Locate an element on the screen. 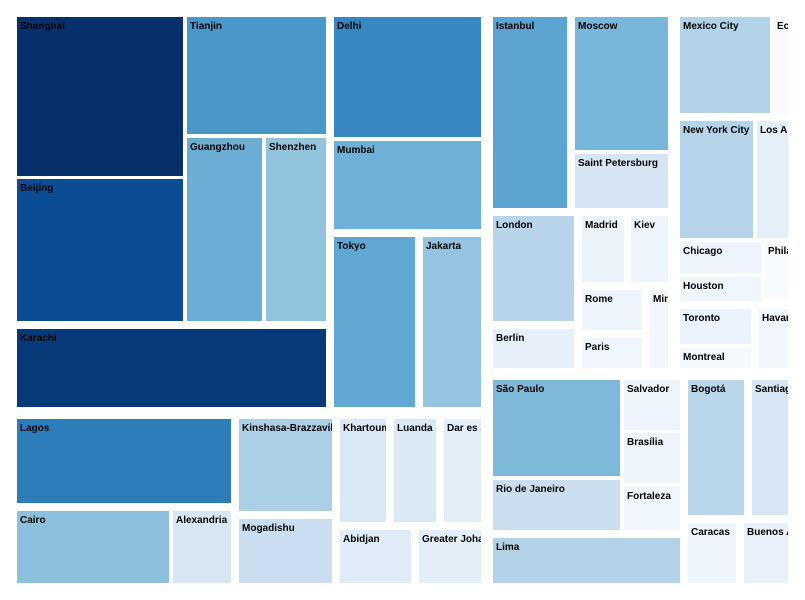  treemap-cell-tokyo: Tokyo is located at coordinates (374, 322).